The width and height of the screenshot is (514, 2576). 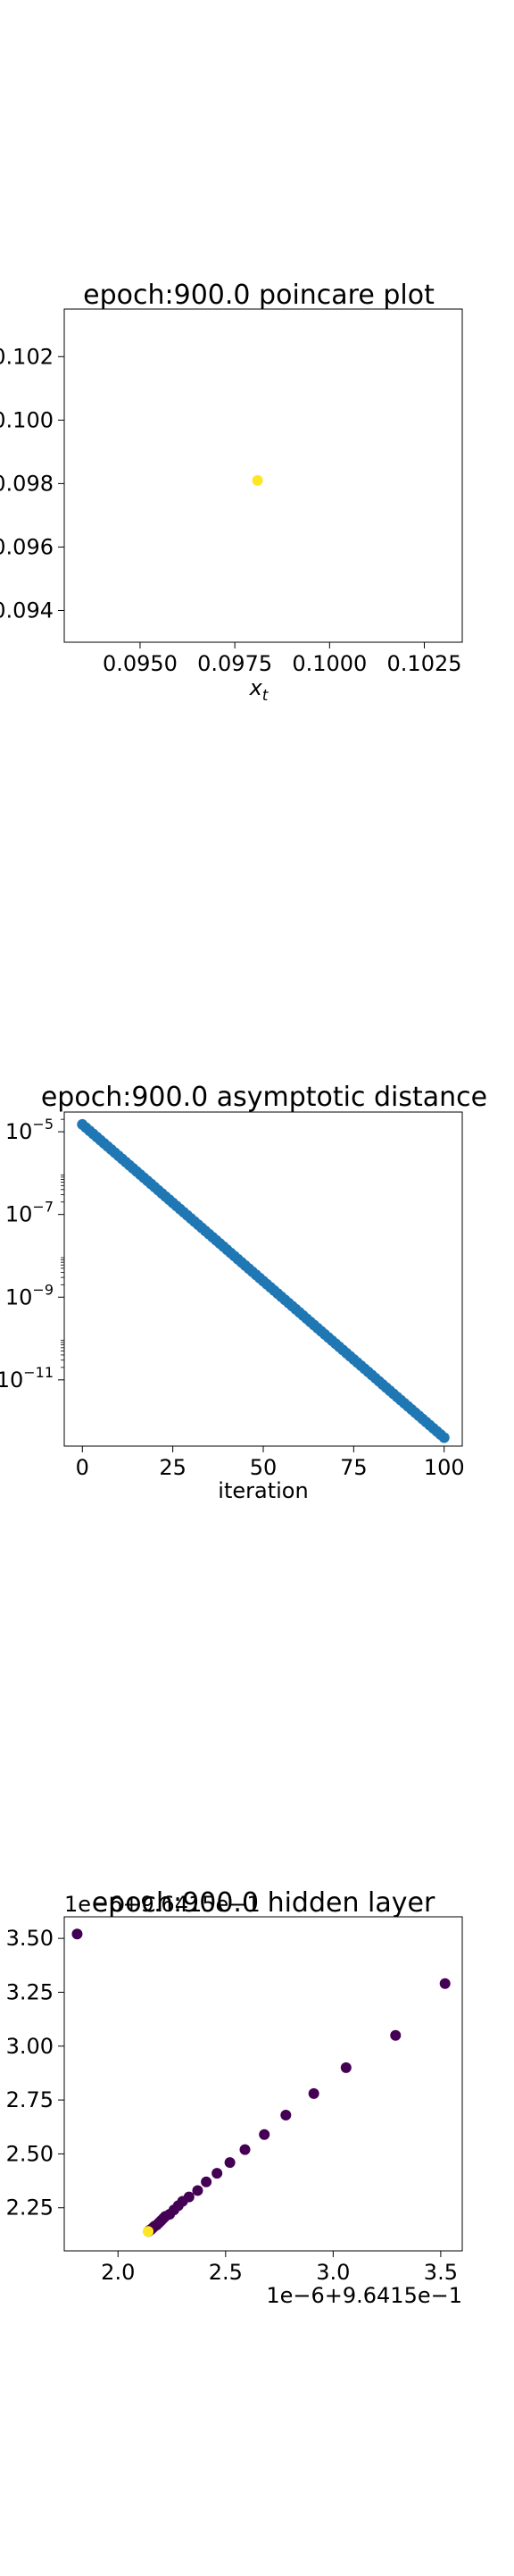 I want to click on hidden-y-tick-label: 2.75, so click(x=30, y=2099).